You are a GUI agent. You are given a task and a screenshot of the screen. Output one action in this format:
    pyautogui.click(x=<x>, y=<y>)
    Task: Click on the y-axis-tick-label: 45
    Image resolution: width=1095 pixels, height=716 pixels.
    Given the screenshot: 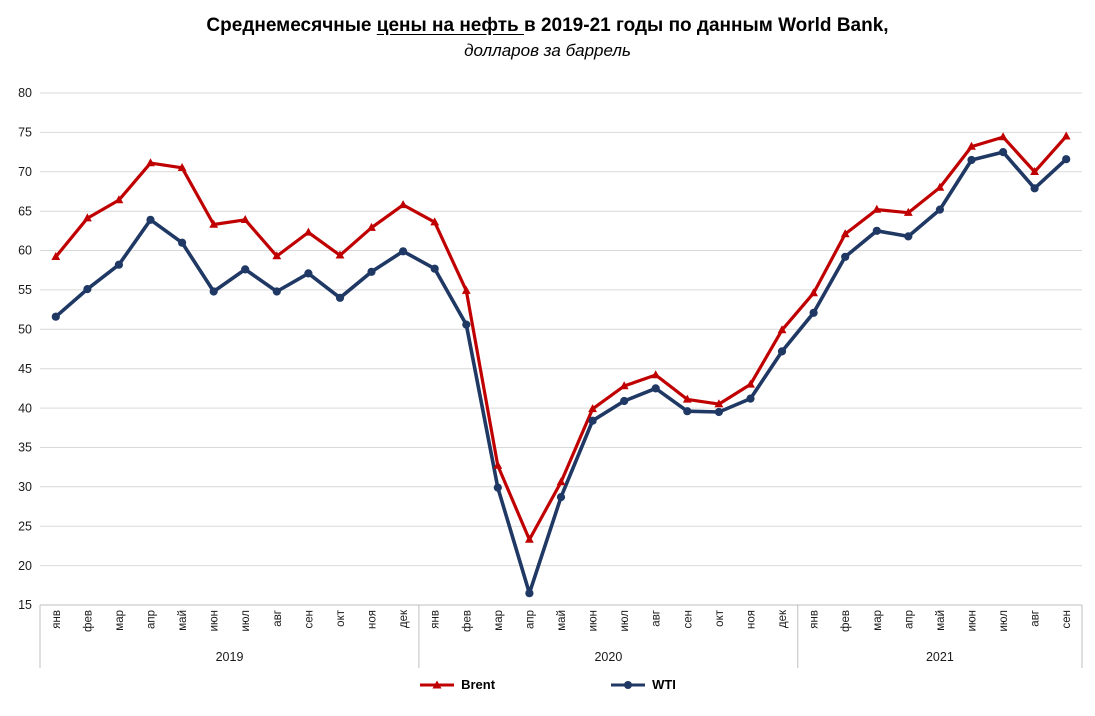 What is the action you would take?
    pyautogui.click(x=25, y=369)
    